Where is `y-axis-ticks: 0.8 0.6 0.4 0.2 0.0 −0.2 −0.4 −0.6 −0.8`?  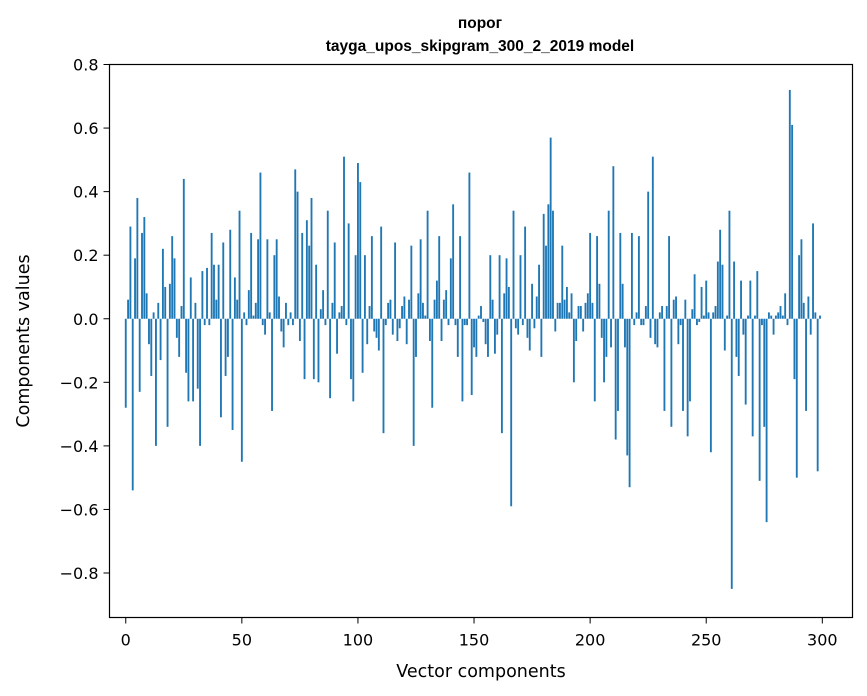 y-axis-ticks: 0.8 0.6 0.4 0.2 0.0 −0.2 −0.4 −0.6 −0.8 is located at coordinates (85, 319).